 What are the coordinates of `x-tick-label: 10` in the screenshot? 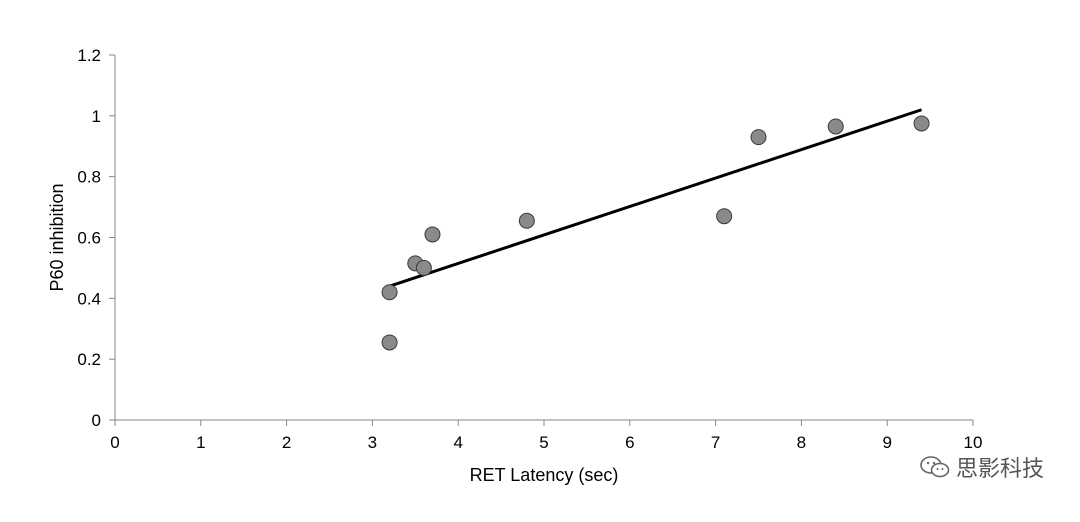 It's located at (973, 442).